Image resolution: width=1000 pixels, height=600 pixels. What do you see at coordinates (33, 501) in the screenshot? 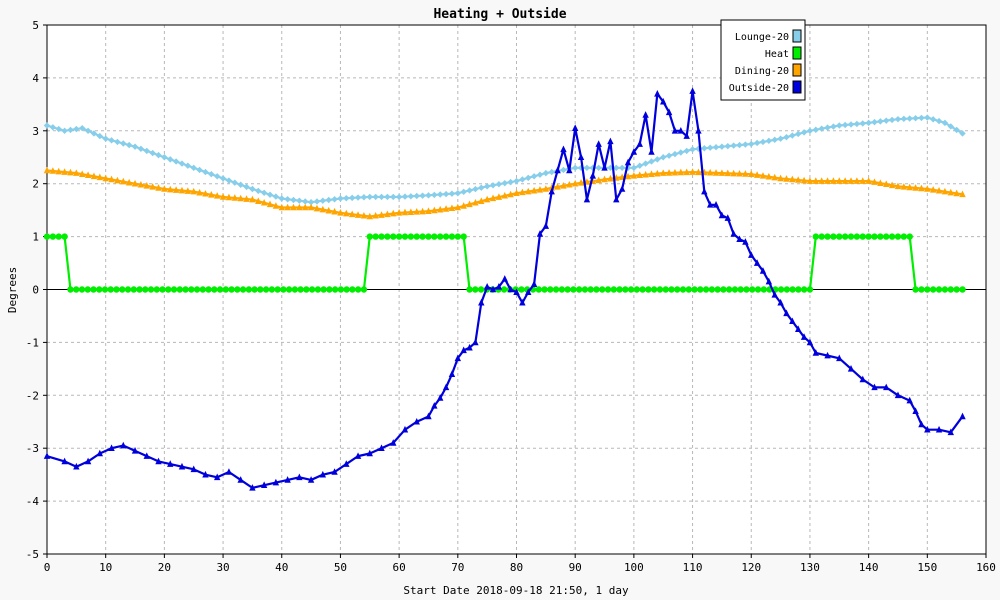
I see `y-tick-label: -4` at bounding box center [33, 501].